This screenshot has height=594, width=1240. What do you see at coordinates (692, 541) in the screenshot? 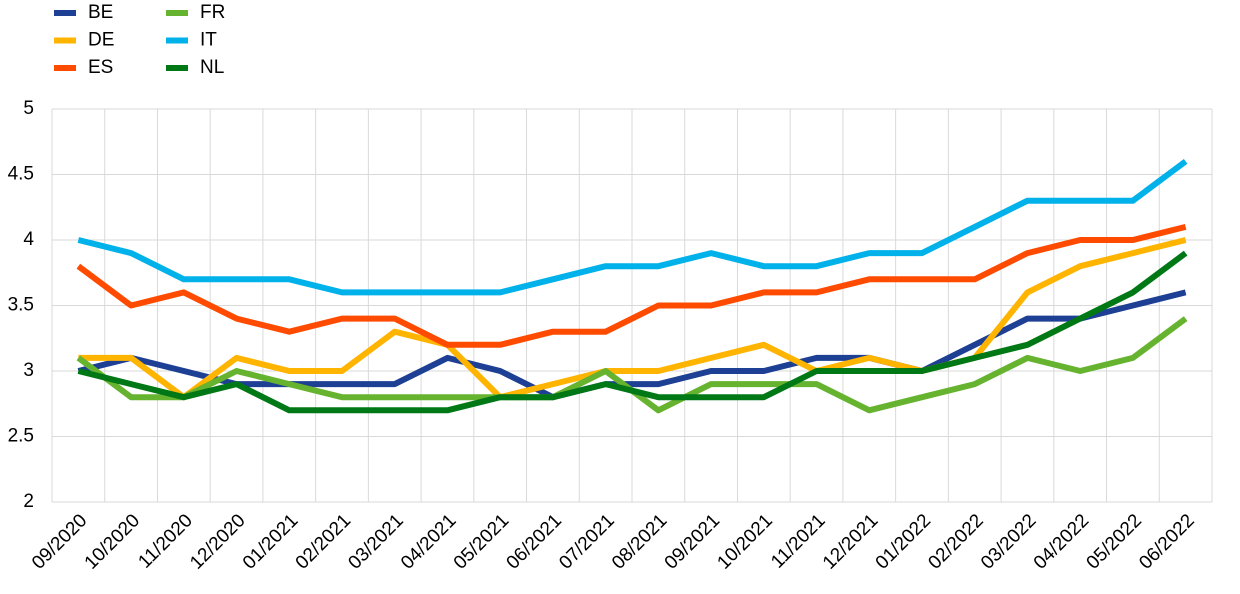
I see `x-tick-label: 09/2021` at bounding box center [692, 541].